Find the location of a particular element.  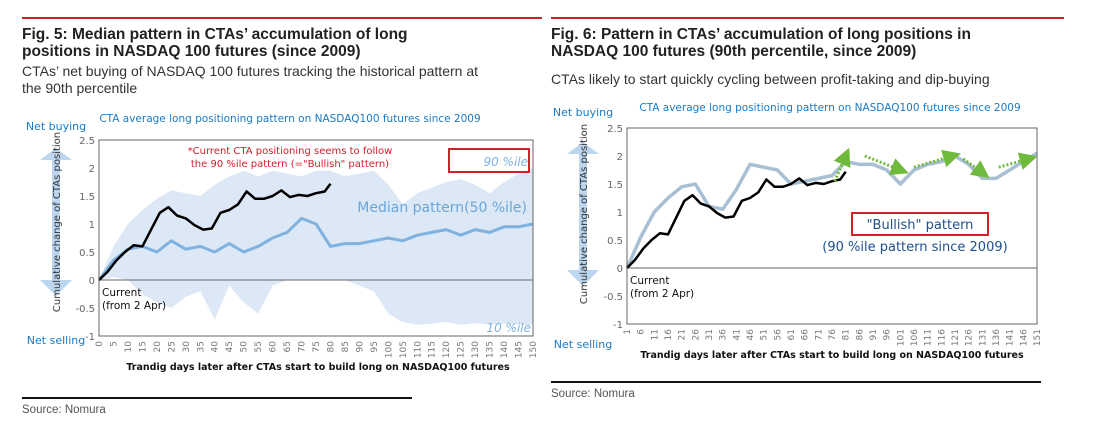

x-tick-label: 30 is located at coordinates (187, 347).